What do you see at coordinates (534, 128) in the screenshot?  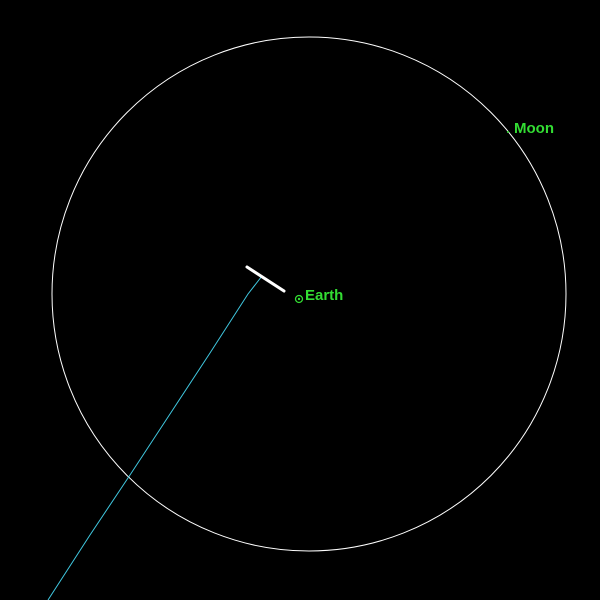 I see `moon-label: Moon` at bounding box center [534, 128].